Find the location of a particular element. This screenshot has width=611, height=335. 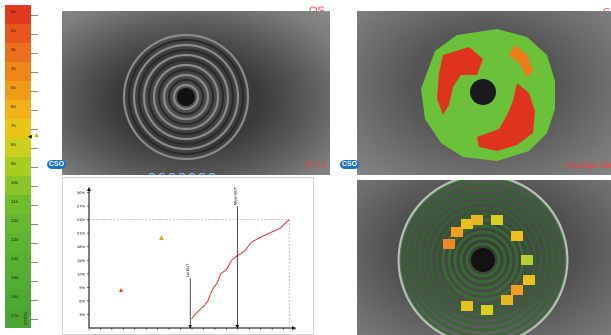

x-axis-arrow is located at coordinates (294, 328).